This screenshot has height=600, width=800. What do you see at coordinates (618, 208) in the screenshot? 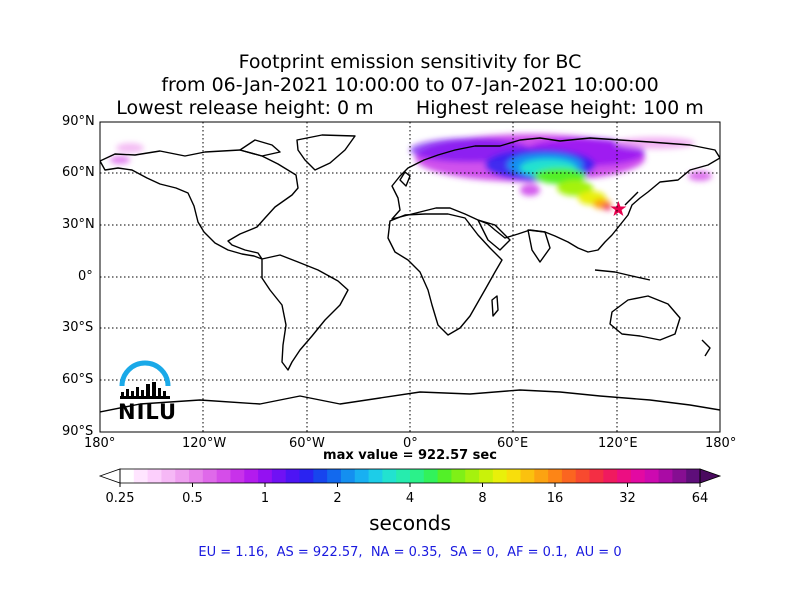
I see `release-point-star` at bounding box center [618, 208].